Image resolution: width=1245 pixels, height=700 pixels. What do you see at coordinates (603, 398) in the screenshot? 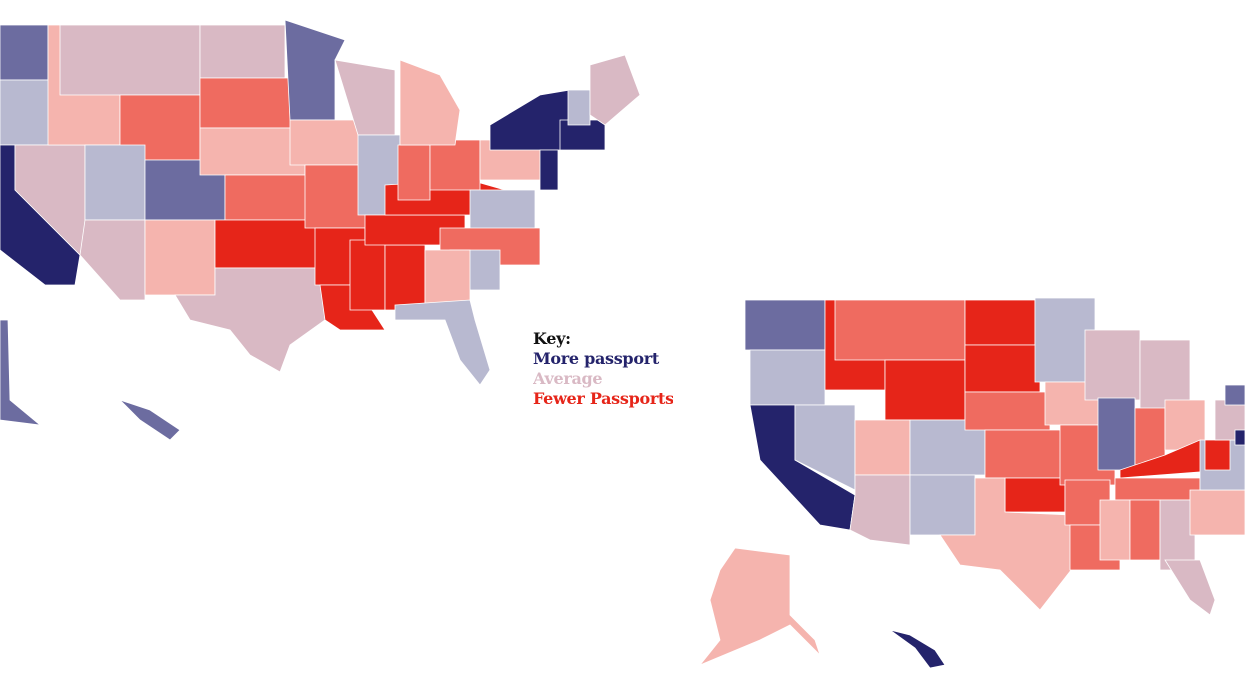
I see `legend-item: Fewer Passports` at bounding box center [603, 398].